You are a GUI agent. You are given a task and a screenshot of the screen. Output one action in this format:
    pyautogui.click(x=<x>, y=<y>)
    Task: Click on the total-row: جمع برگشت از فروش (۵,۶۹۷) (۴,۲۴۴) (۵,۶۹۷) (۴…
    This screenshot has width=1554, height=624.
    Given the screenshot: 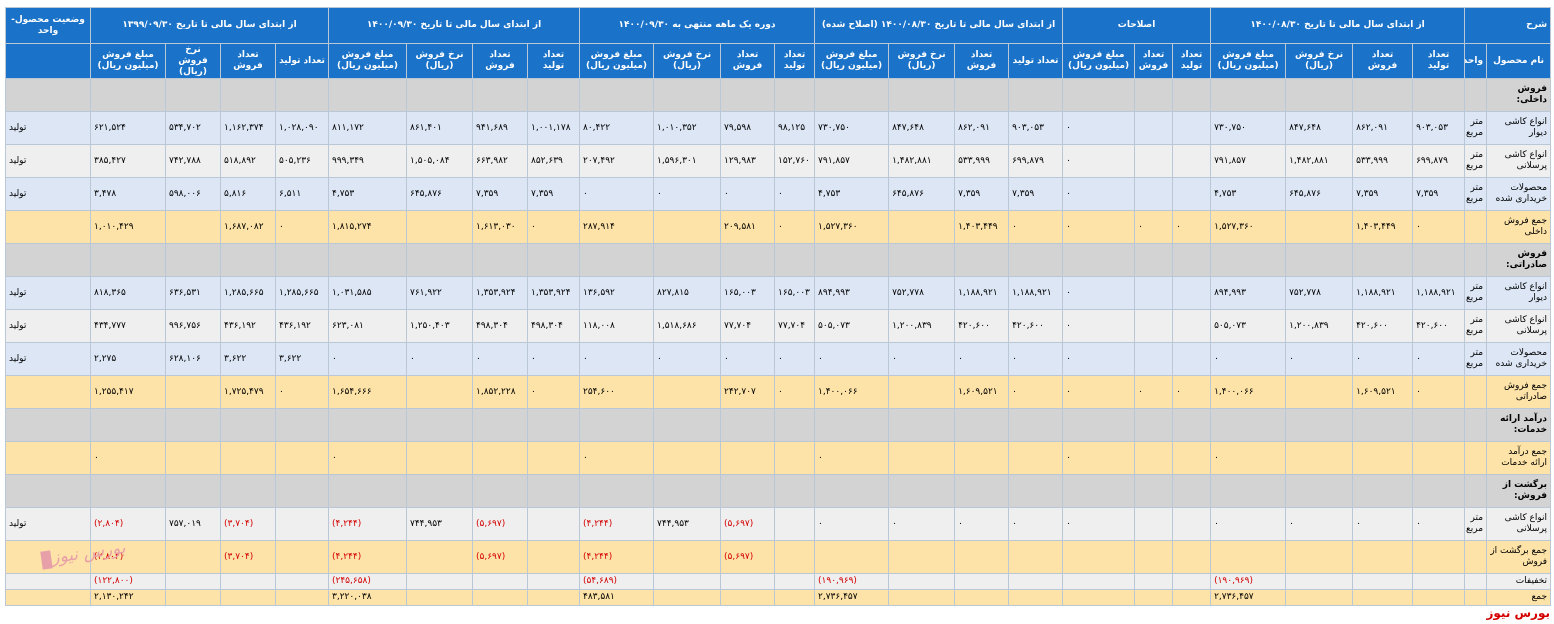 What is the action you would take?
    pyautogui.click(x=778, y=557)
    